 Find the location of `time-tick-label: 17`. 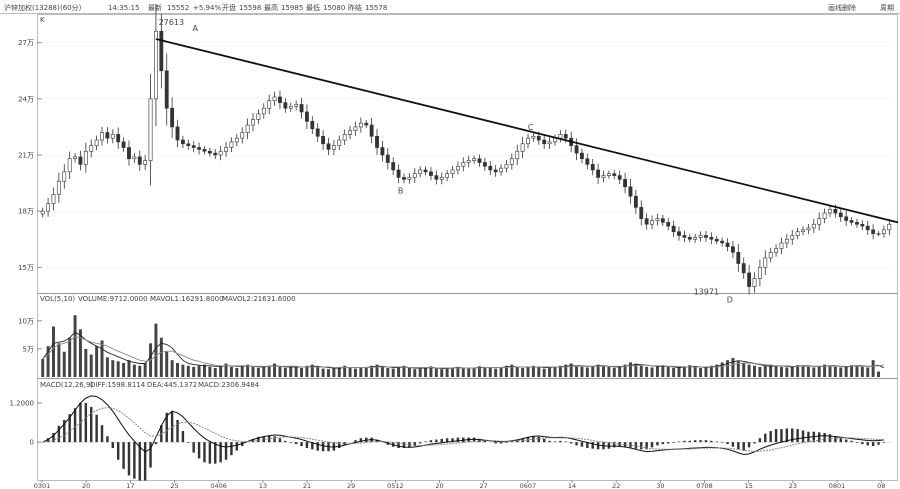

time-tick-label: 17 is located at coordinates (130, 485).